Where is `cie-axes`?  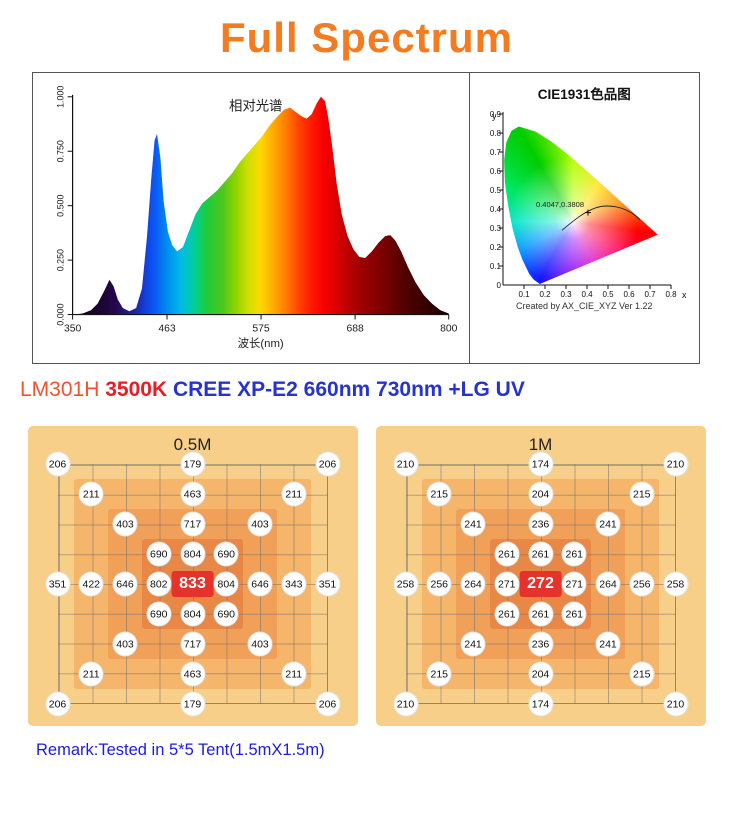 cie-axes is located at coordinates (587, 199).